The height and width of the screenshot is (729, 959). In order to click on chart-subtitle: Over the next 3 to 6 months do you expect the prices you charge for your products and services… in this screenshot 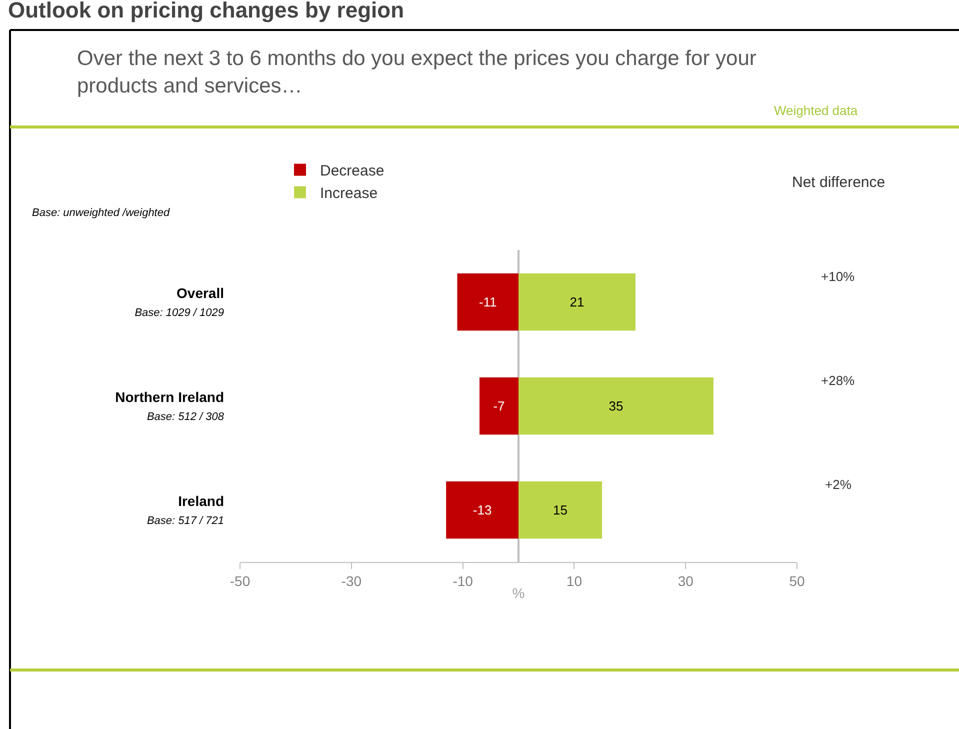, I will do `click(416, 72)`.